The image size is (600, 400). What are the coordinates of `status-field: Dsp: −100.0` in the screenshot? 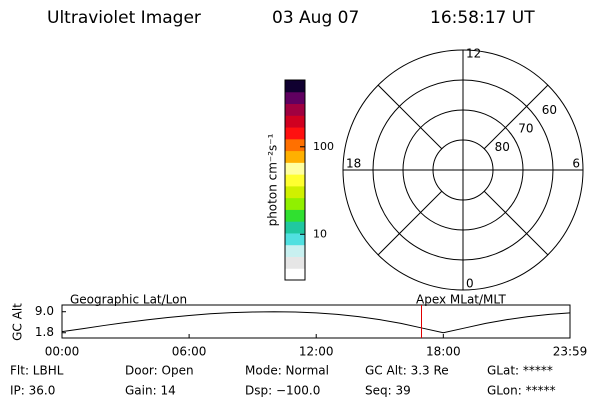 It's located at (282, 391).